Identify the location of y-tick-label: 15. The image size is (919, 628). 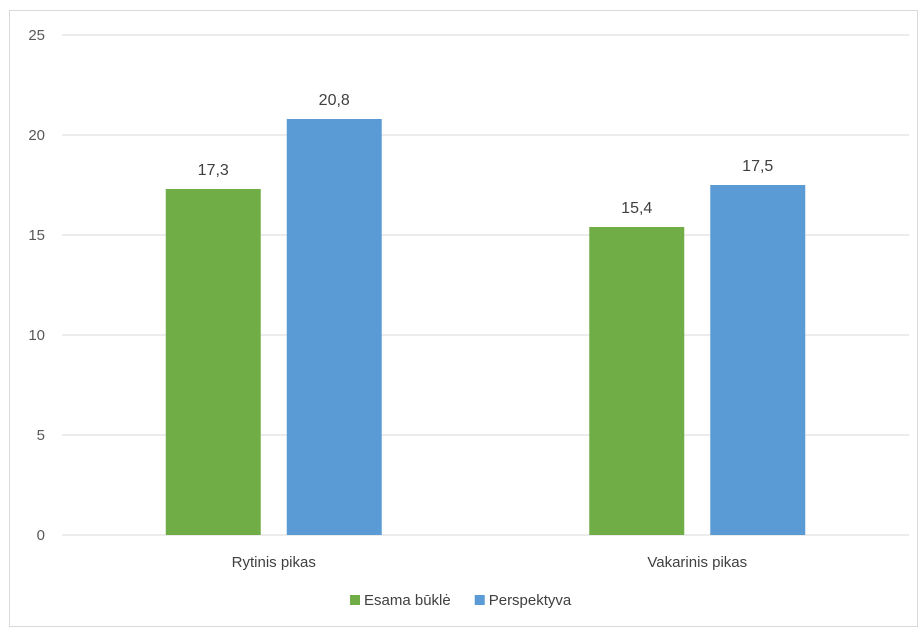
(36, 235).